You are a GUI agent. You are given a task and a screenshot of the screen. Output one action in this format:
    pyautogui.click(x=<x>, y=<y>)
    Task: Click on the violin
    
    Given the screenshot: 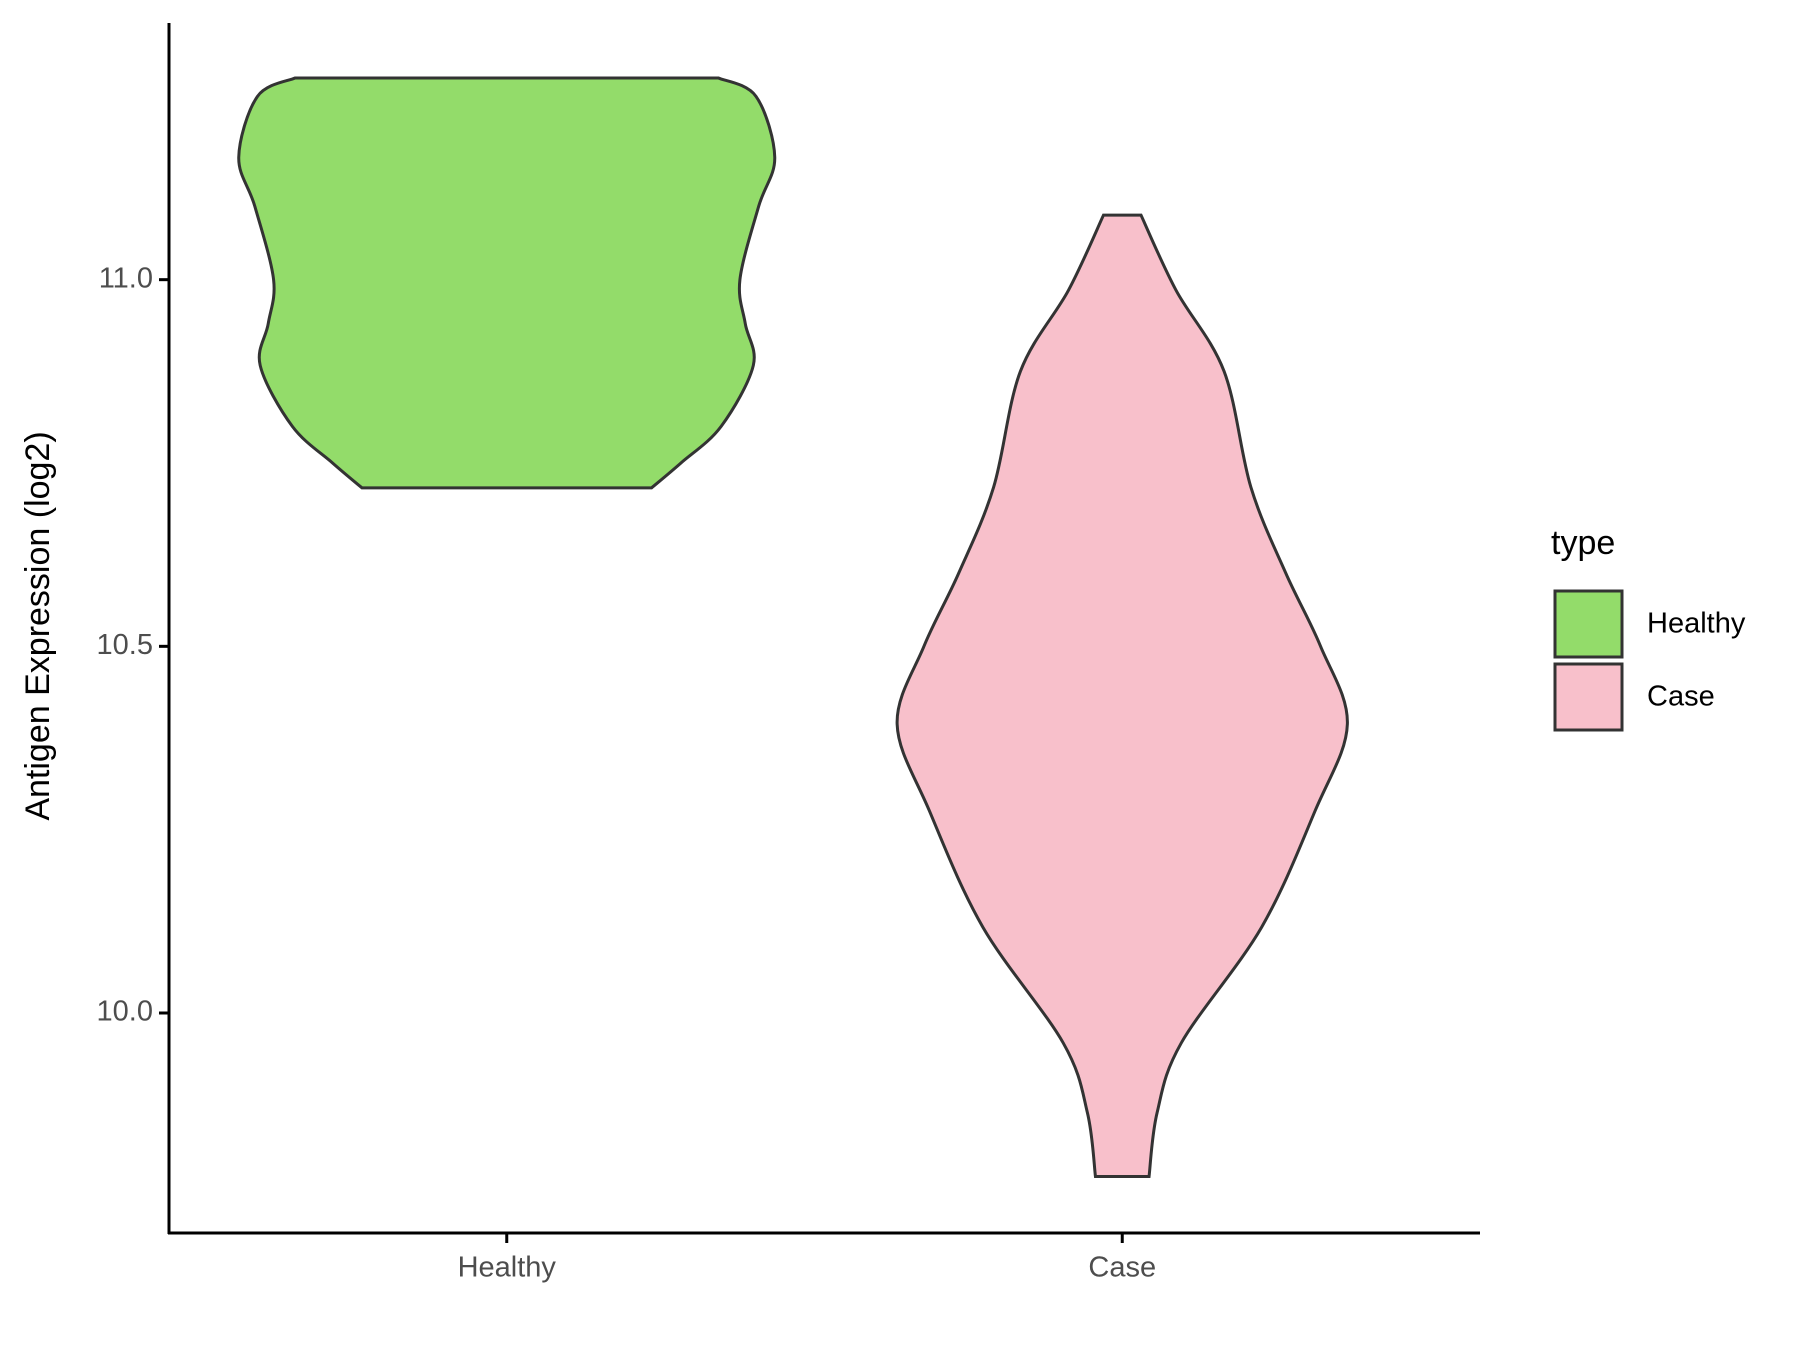 What is the action you would take?
    pyautogui.click(x=507, y=283)
    